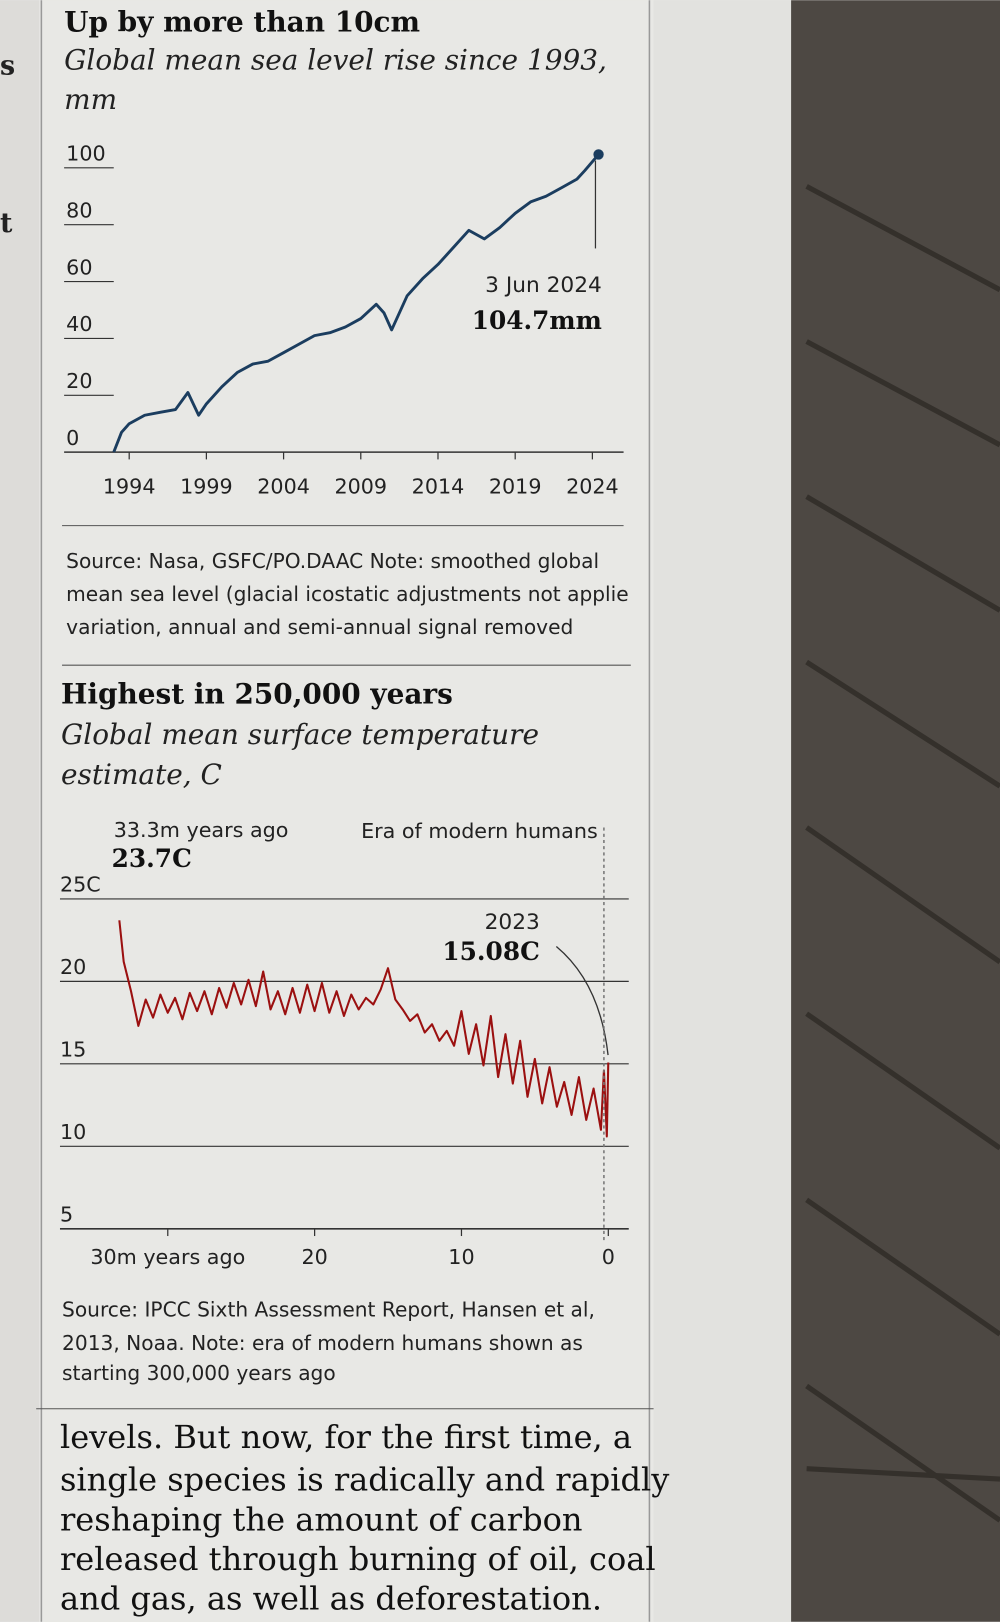  I want to click on annotation-value: 104.7mm, so click(537, 320).